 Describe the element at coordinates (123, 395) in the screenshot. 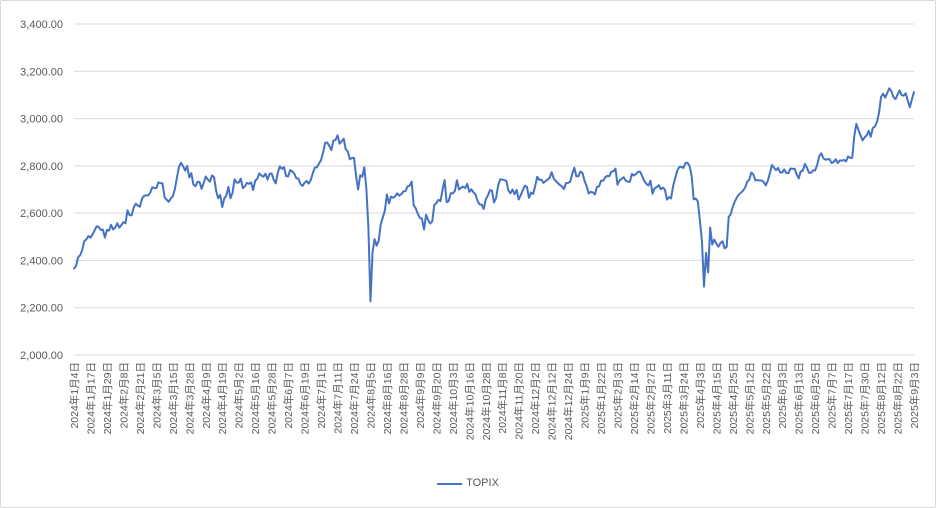

I see `x-tick-label: 2024年2月8日` at that location.